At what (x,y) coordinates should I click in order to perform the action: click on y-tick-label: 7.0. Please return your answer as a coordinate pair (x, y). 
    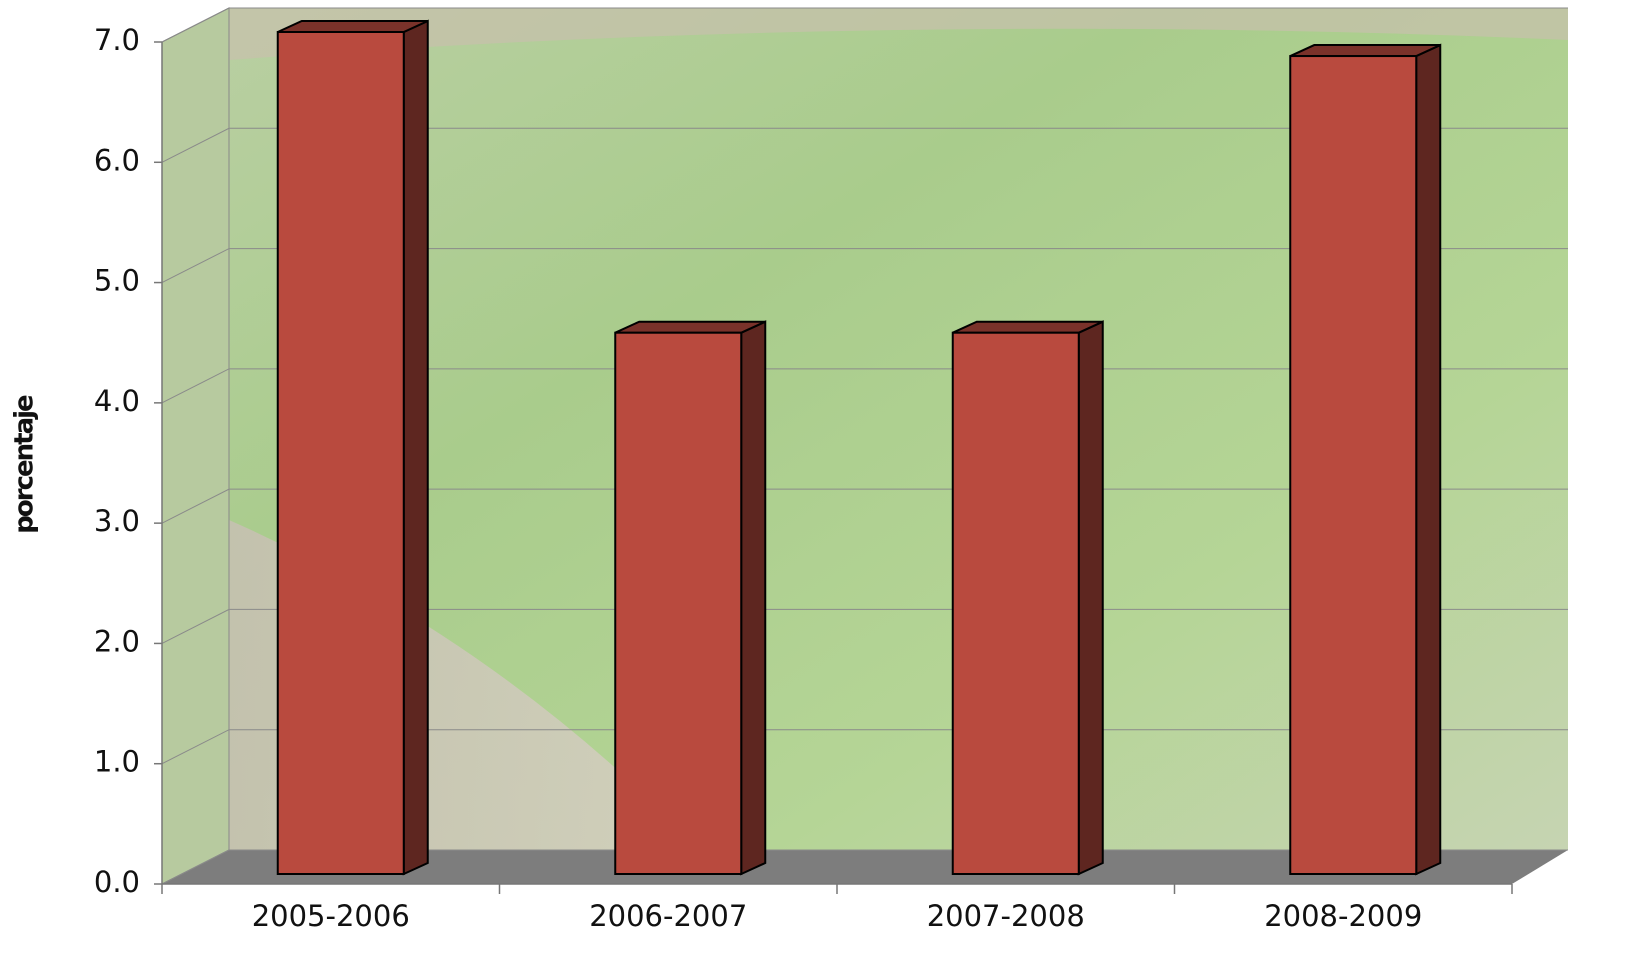
    Looking at the image, I should click on (117, 40).